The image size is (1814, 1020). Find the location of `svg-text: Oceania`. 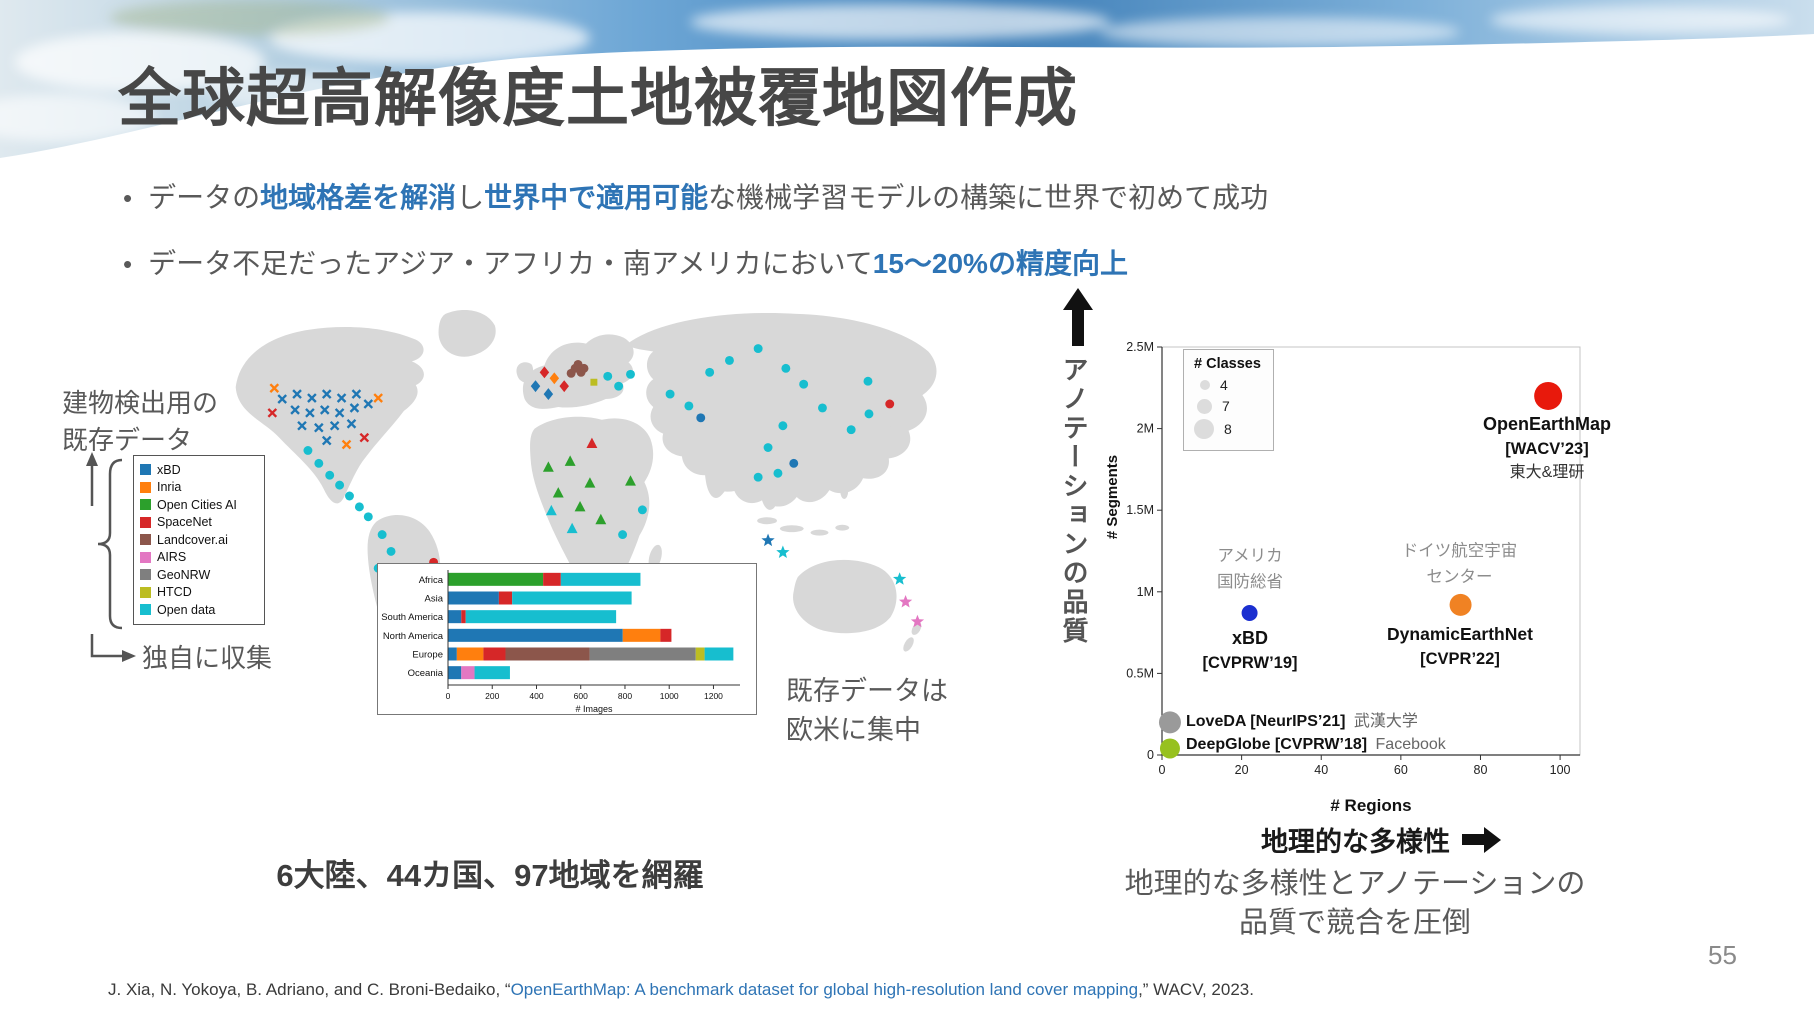

svg-text: Oceania is located at coordinates (426, 673).